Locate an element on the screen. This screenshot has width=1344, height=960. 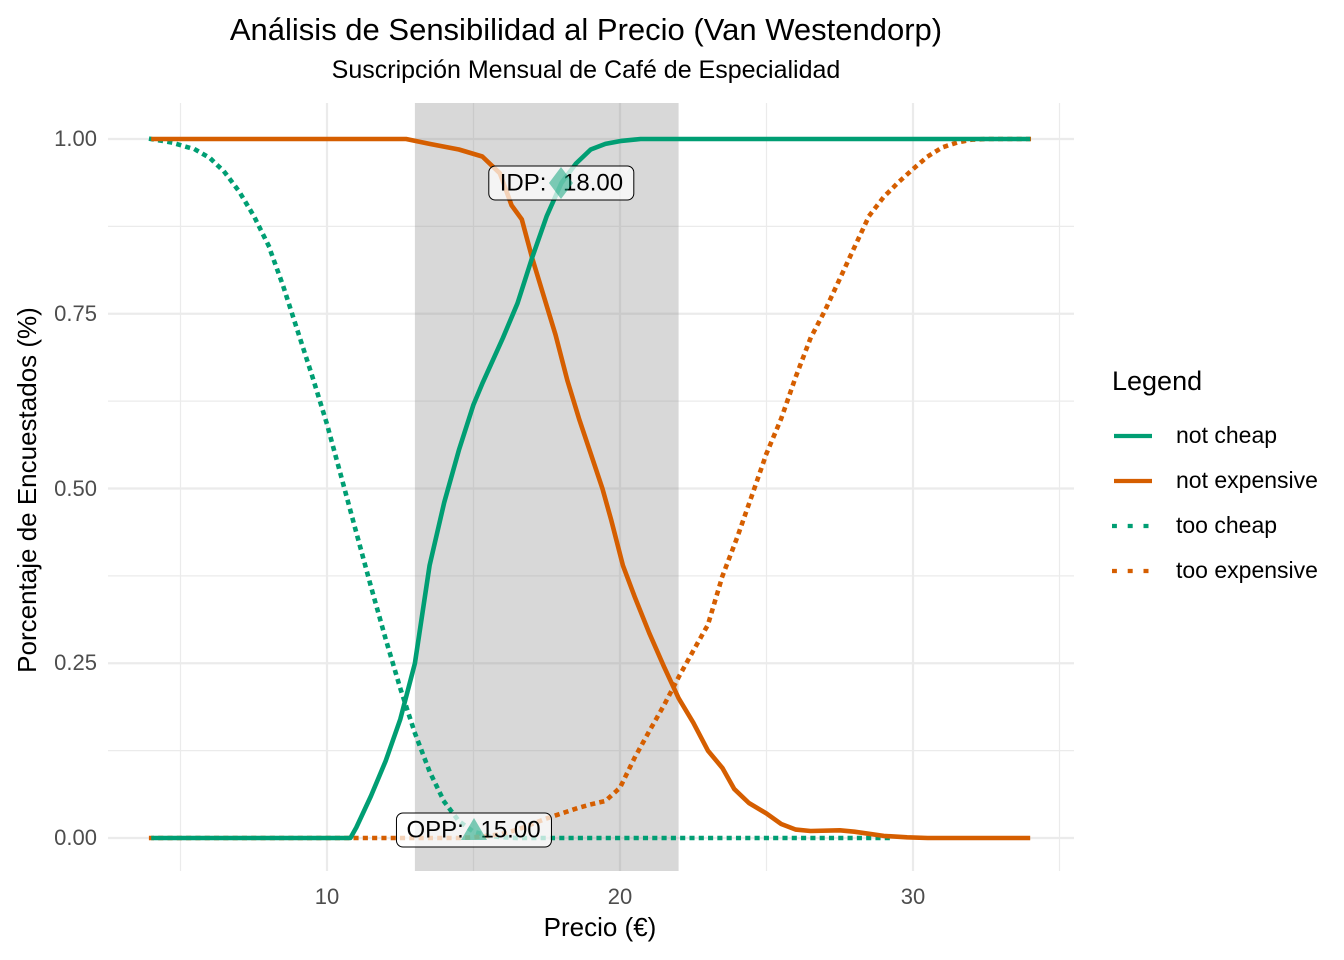
y-tick-label: 0.00 is located at coordinates (75, 837).